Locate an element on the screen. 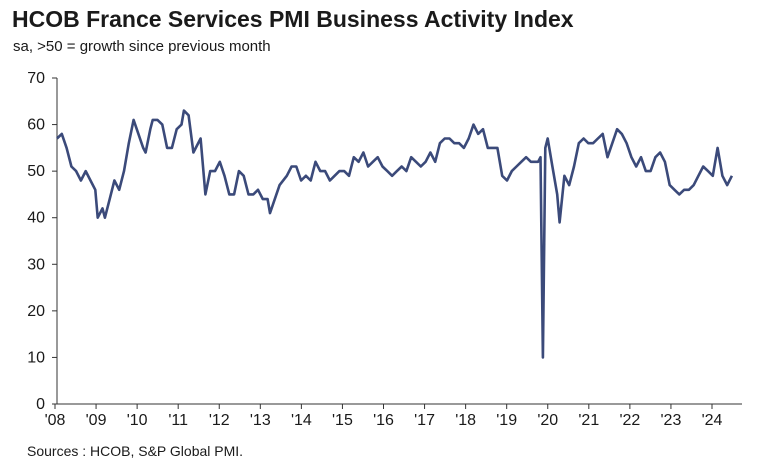 The width and height of the screenshot is (775, 476). x-tick-label: '17 is located at coordinates (424, 420).